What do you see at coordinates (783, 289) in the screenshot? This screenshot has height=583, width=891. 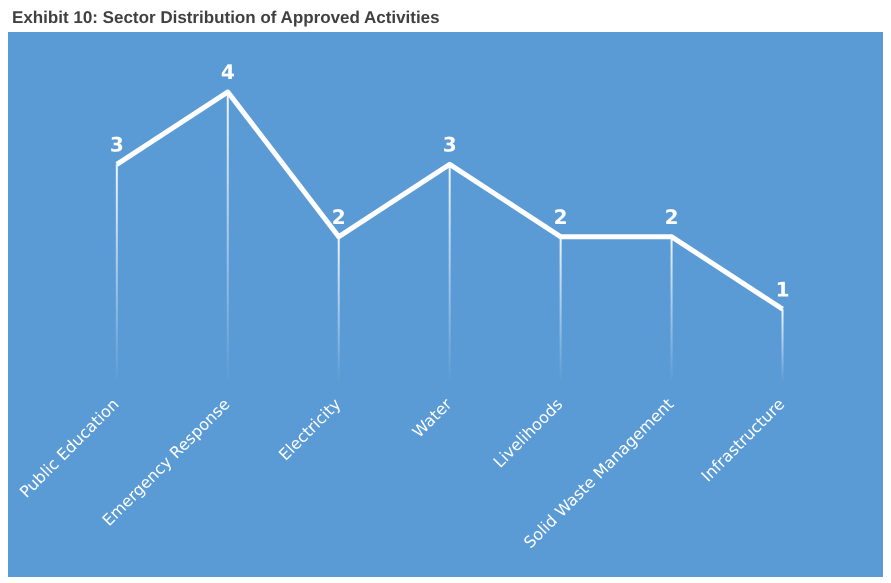 I see `data-label: 1` at bounding box center [783, 289].